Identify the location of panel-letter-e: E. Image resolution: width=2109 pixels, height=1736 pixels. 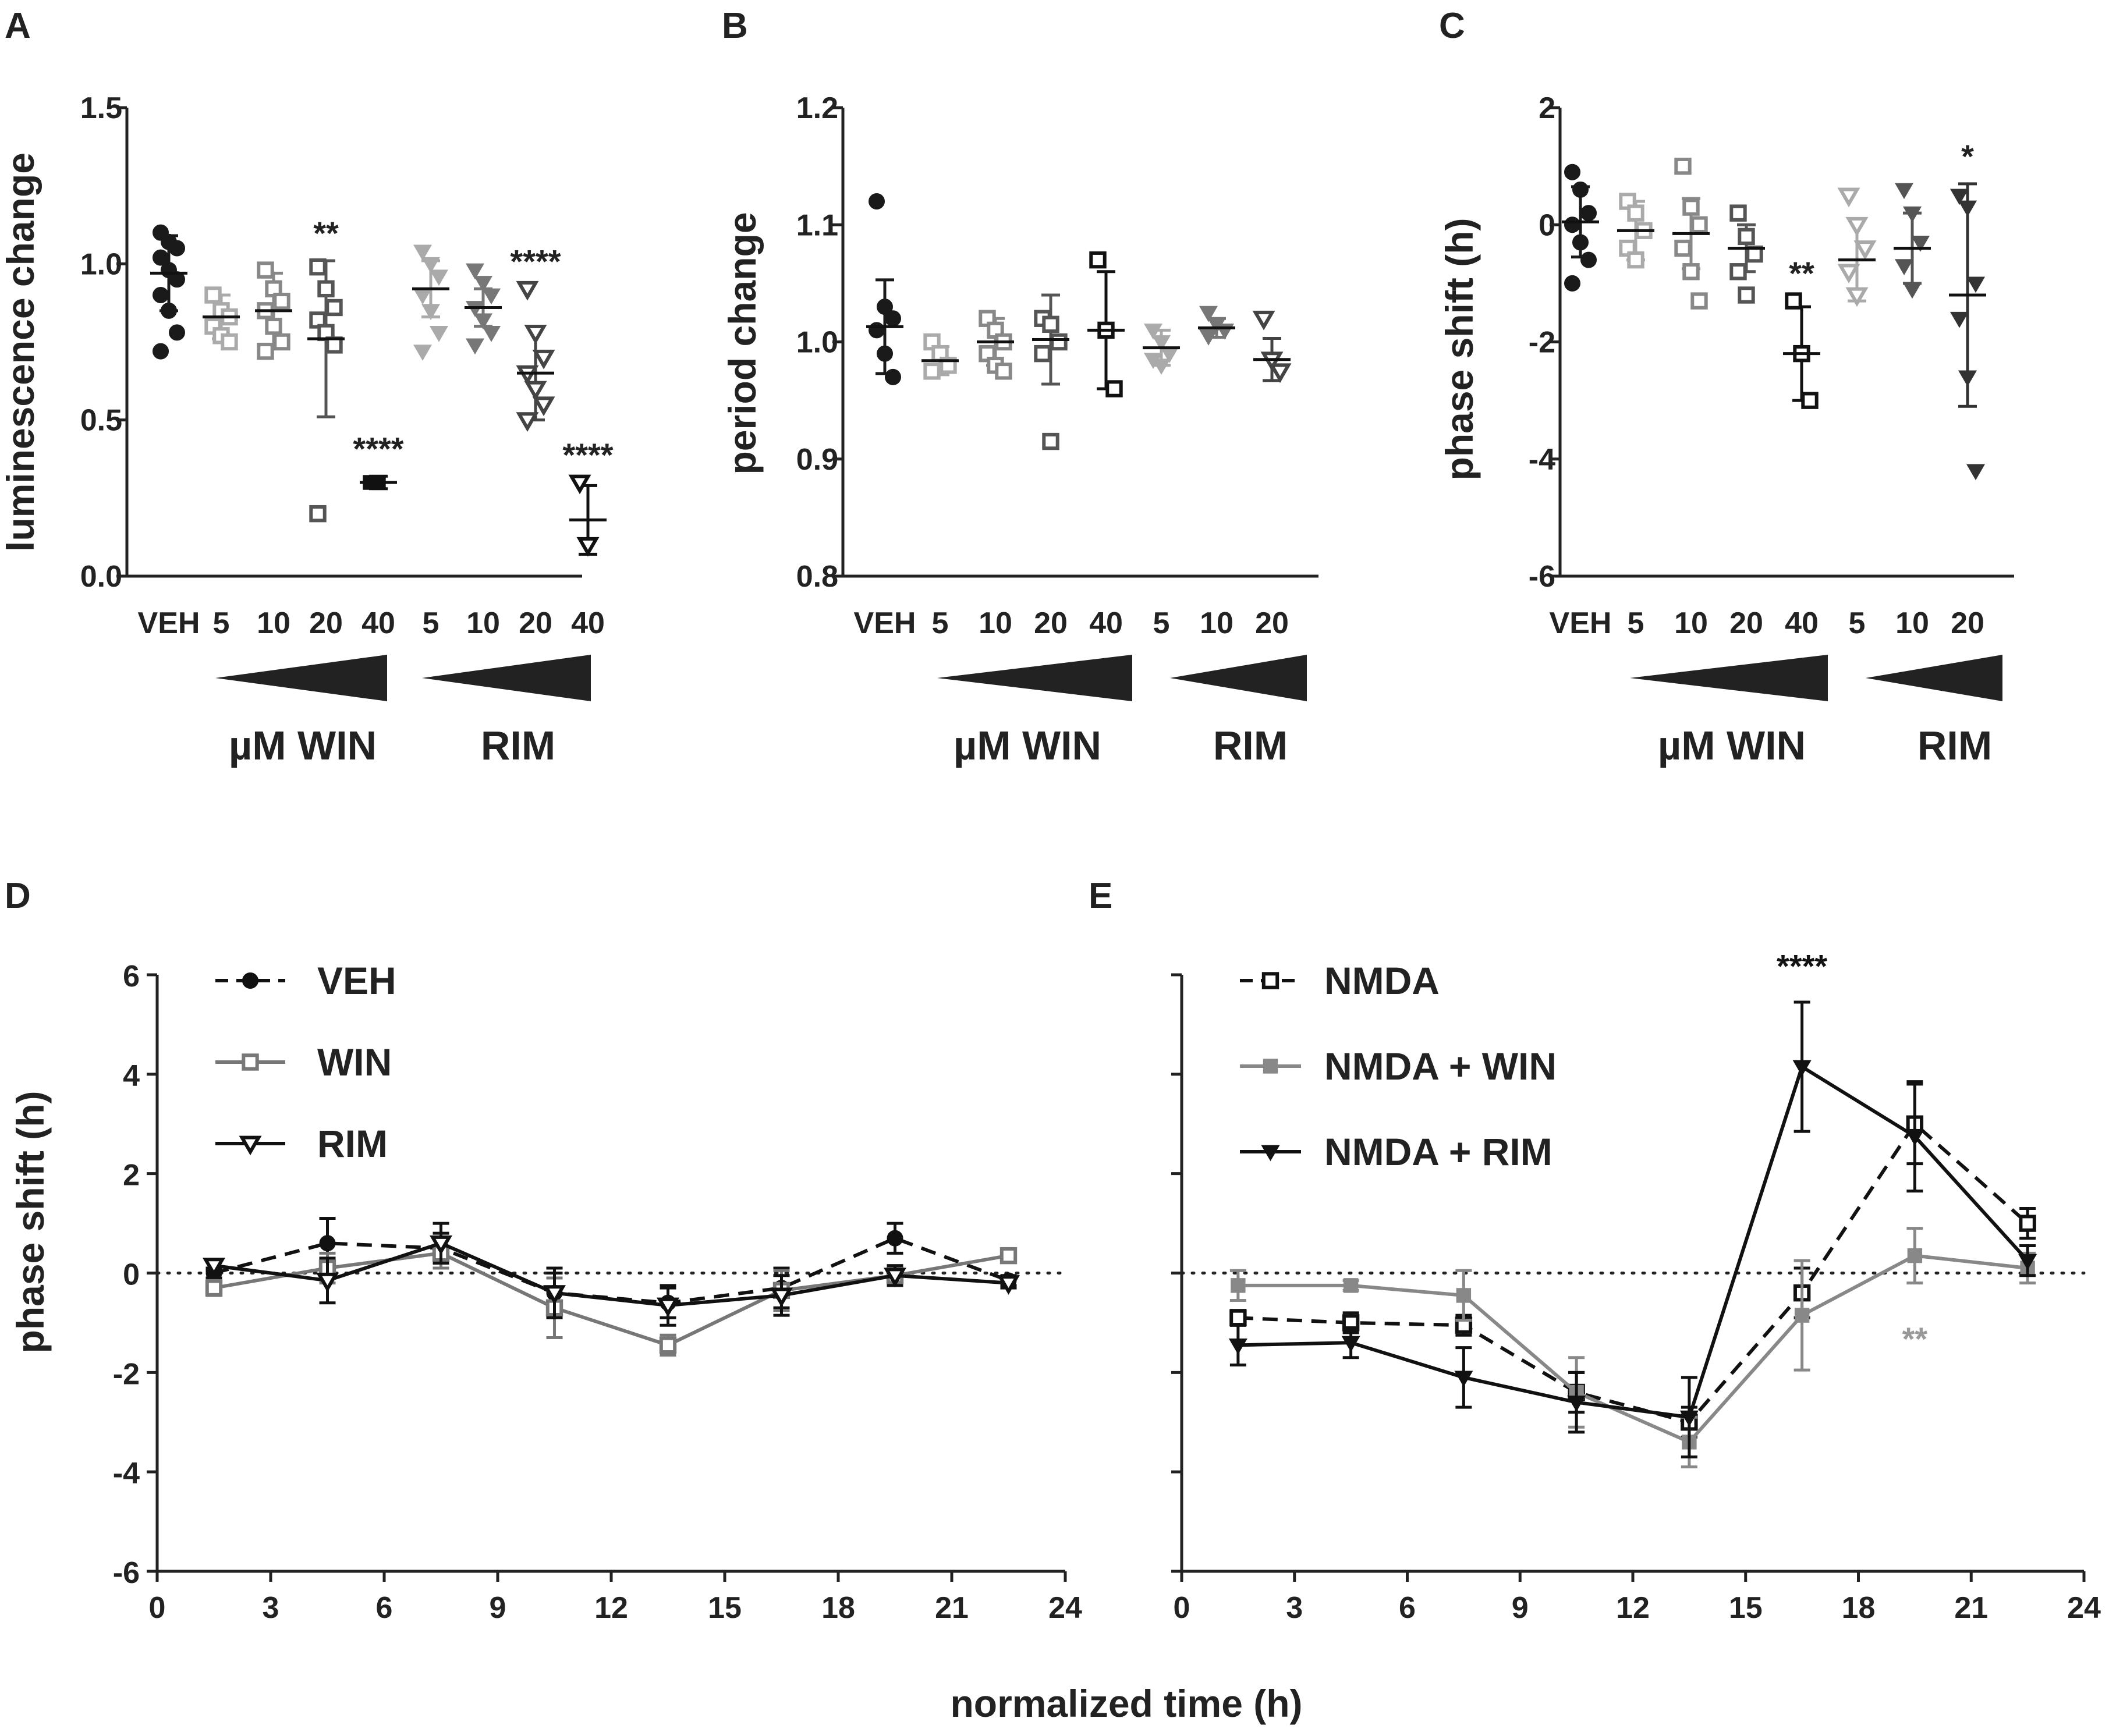
(1100, 896).